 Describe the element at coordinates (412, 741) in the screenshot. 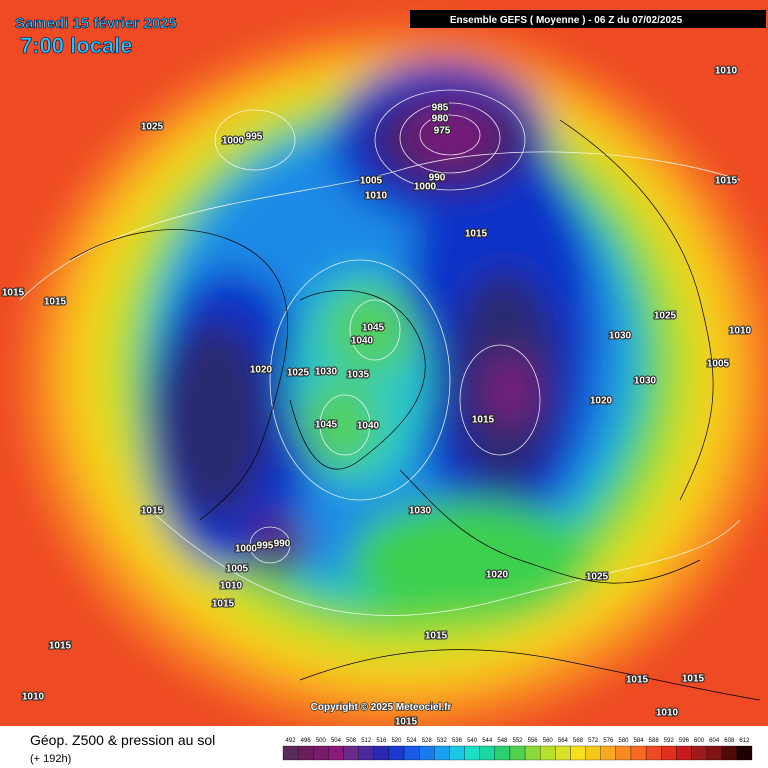

I see `colorbar-label: 524` at that location.